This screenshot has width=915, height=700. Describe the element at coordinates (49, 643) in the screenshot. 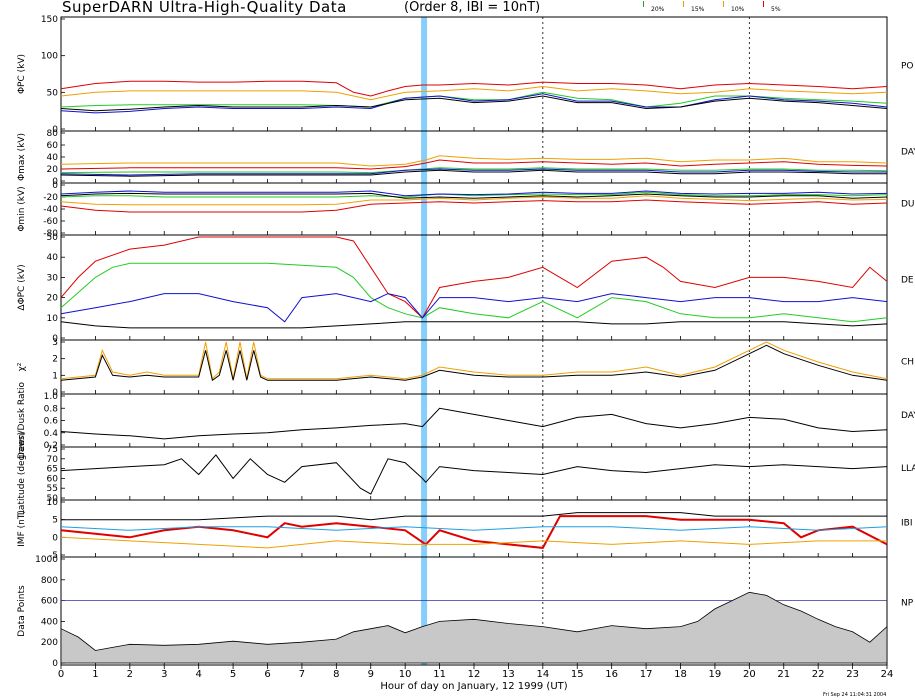

I see `y-tick-label-data_points-1: 200` at that location.